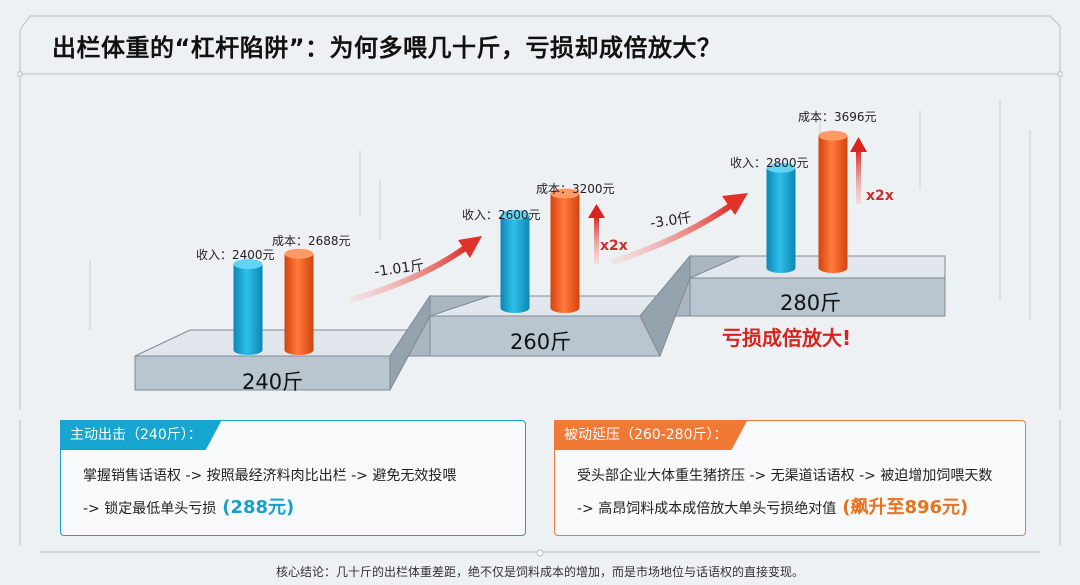 This screenshot has height=585, width=1080. What do you see at coordinates (387, 48) in the screenshot?
I see `page-title: 出栏体重的“杠杆陷阱”：为何多喂几十斤，亏损却成倍放大？` at bounding box center [387, 48].